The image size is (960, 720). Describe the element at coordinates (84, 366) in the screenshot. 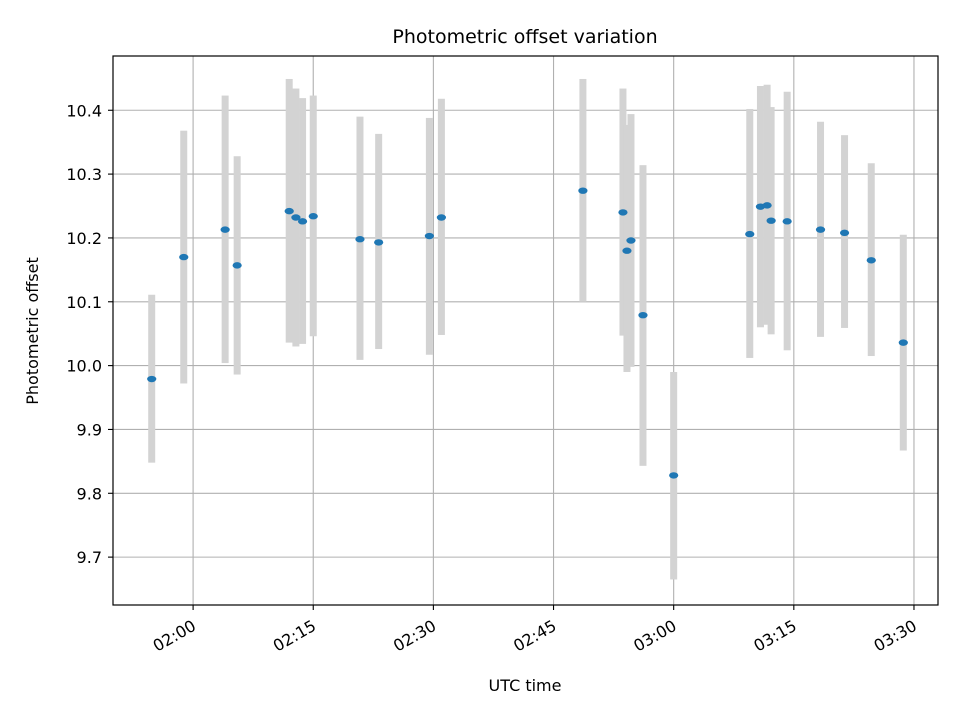

I see `y-tick-label: 10.0` at that location.